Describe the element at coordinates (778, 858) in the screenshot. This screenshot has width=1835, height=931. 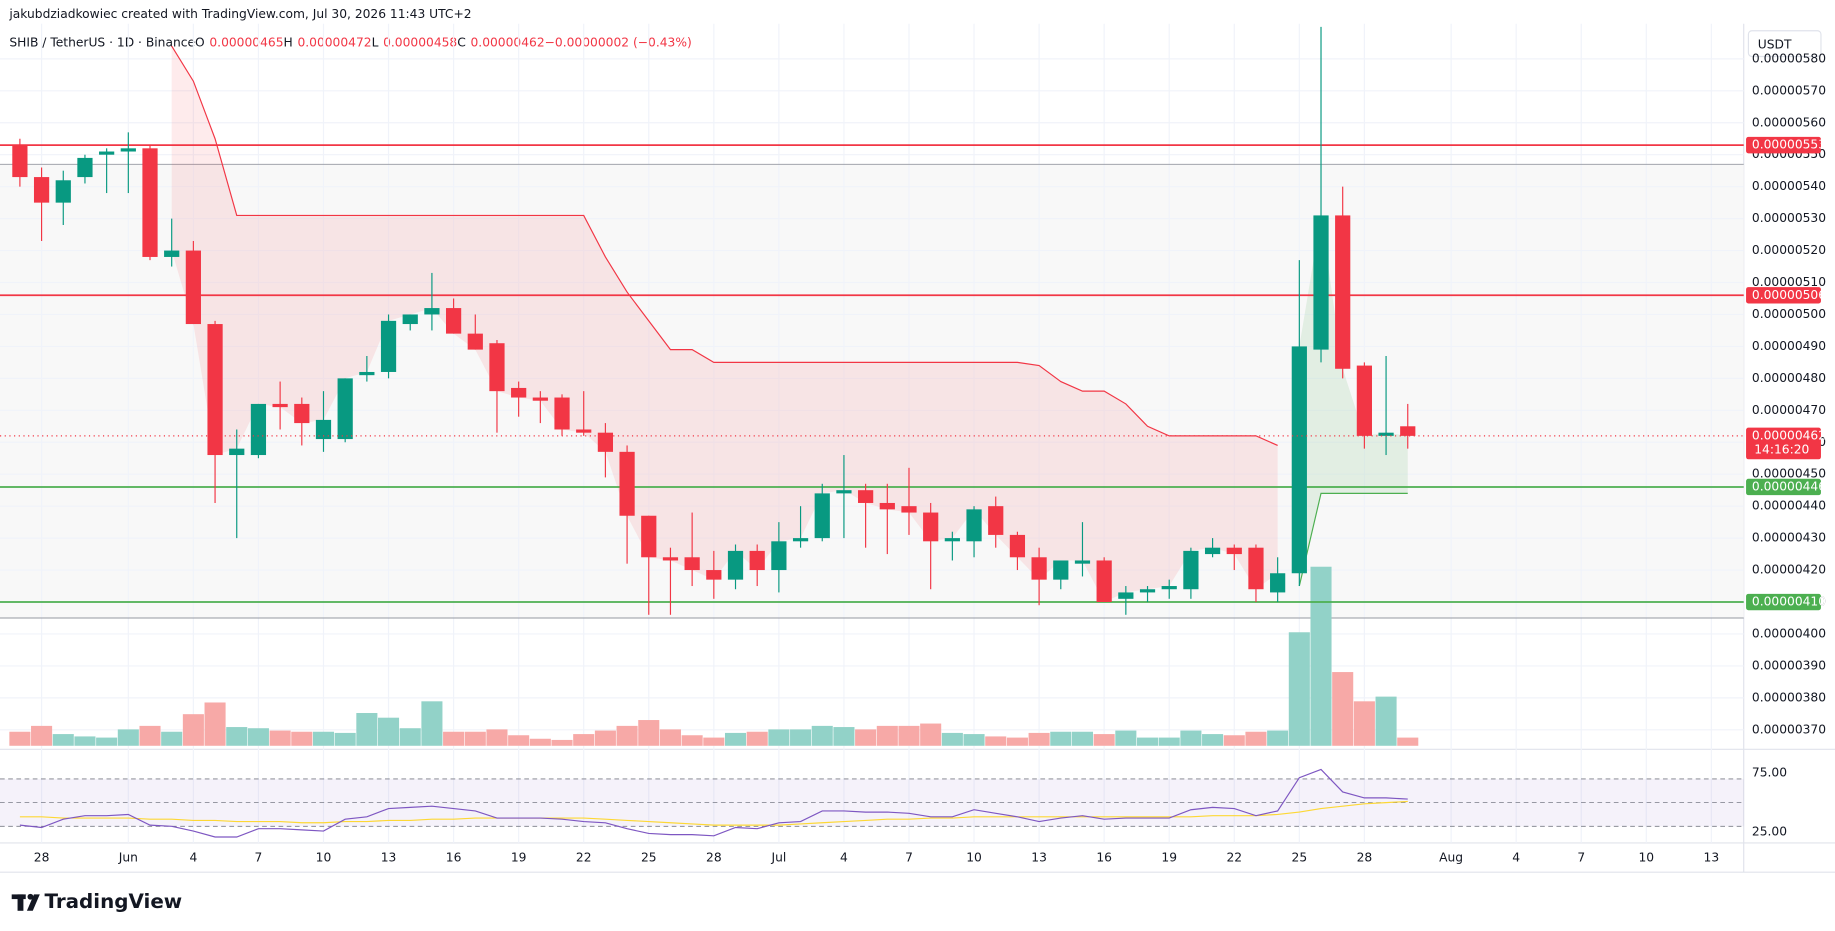
I see `x-tick-label: Jul` at that location.